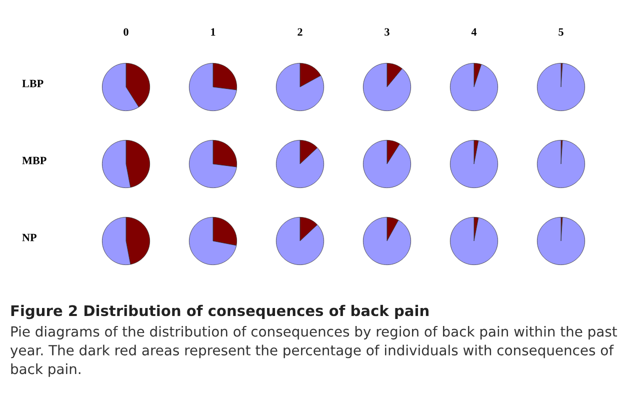 The height and width of the screenshot is (411, 625). I want to click on chart-title: 0, so click(126, 32).